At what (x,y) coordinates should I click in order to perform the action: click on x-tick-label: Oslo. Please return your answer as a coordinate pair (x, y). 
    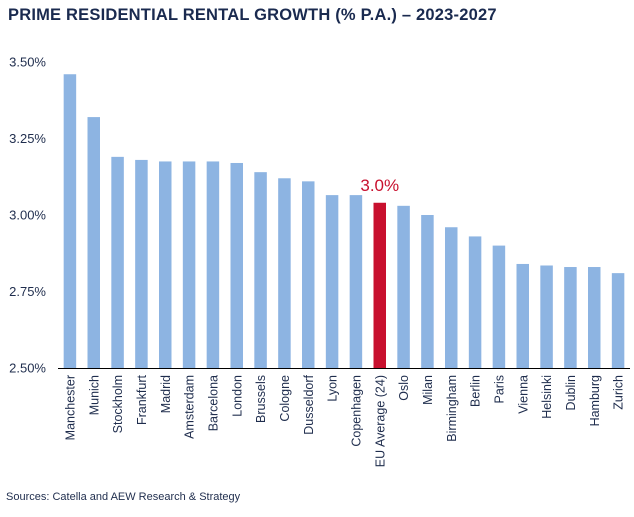
    Looking at the image, I should click on (404, 388).